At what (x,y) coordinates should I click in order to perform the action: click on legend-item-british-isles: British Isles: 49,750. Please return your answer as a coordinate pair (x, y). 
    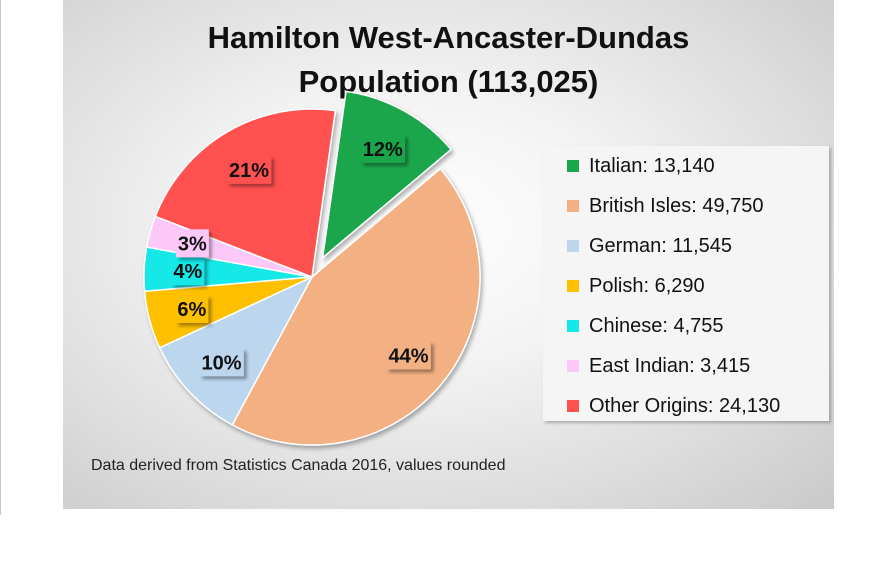
    Looking at the image, I should click on (665, 206).